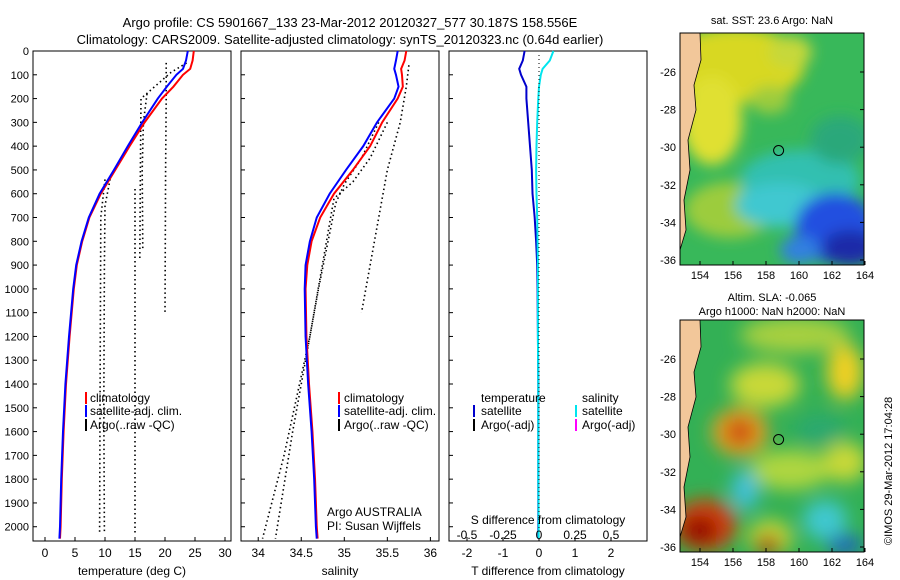 This screenshot has height=580, width=900. Describe the element at coordinates (575, 553) in the screenshot. I see `x-tick-label: 1` at that location.